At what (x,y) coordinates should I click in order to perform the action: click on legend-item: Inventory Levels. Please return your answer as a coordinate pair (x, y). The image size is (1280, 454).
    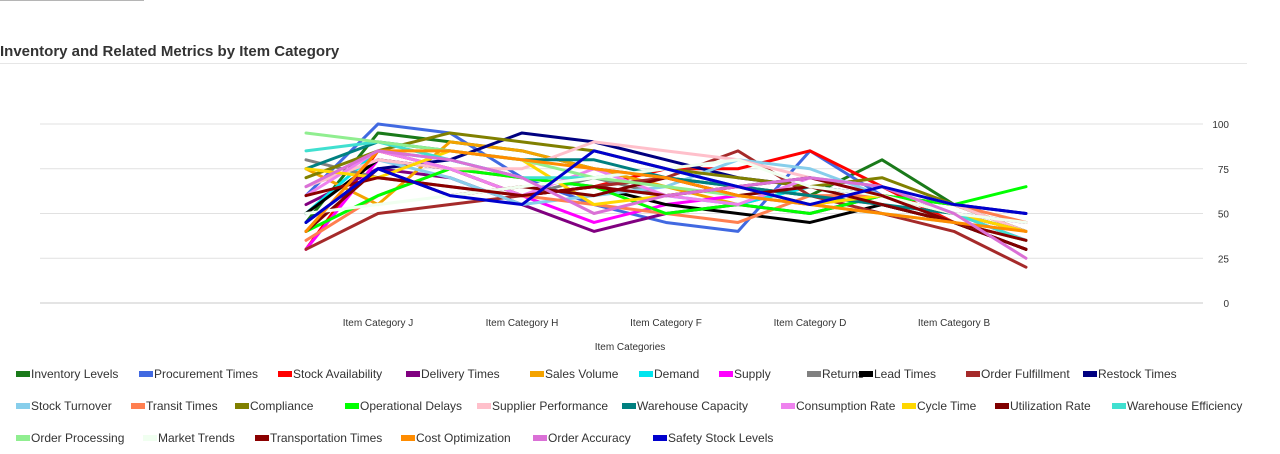
    Looking at the image, I should click on (67, 374).